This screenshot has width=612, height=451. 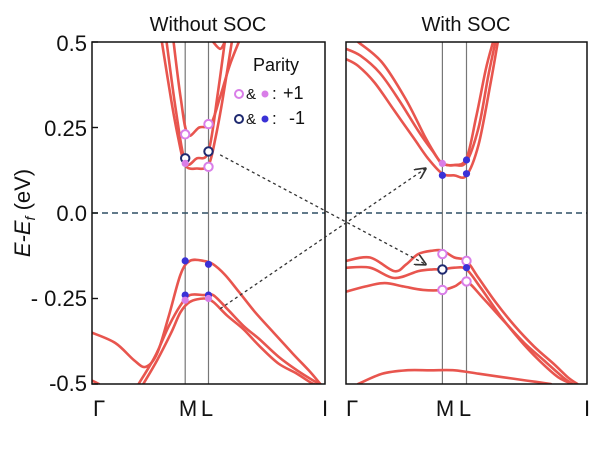 What do you see at coordinates (188, 408) in the screenshot?
I see `x-tick-label-m-left: M` at bounding box center [188, 408].